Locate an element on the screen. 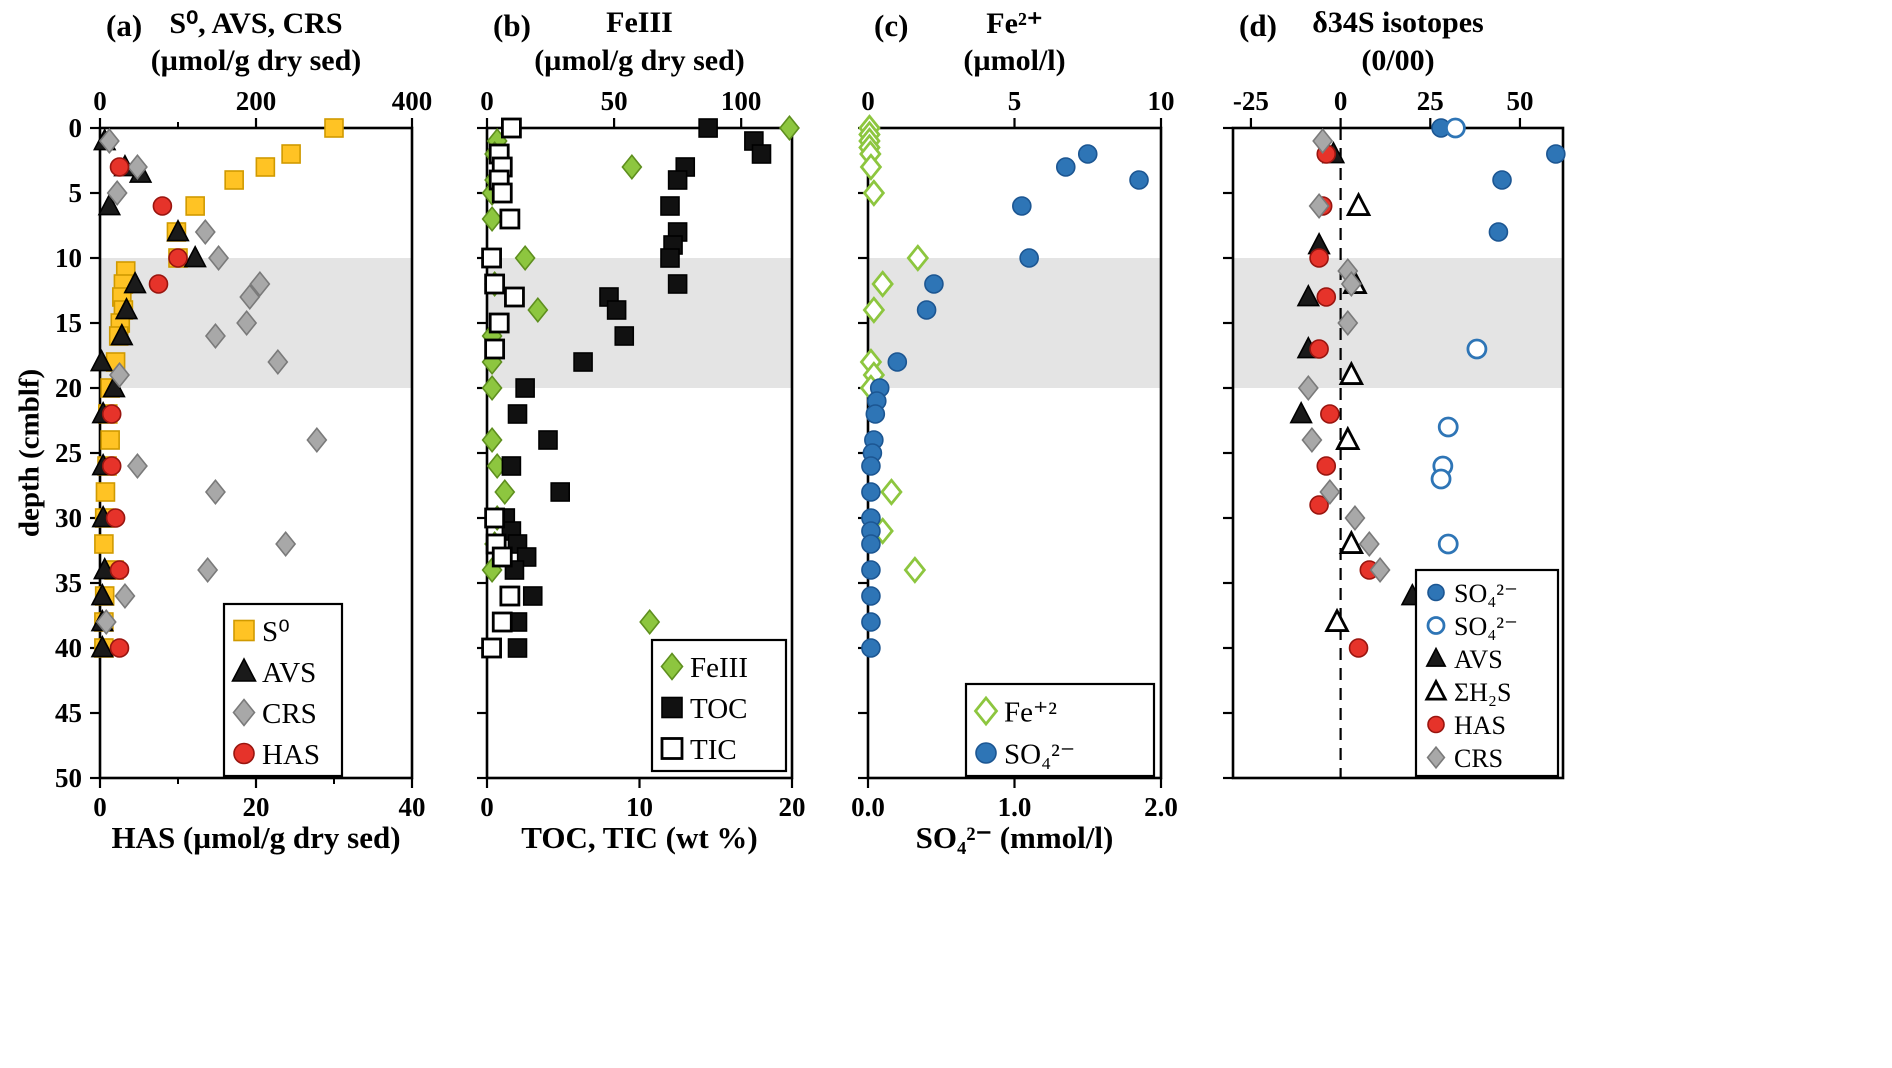 This screenshot has height=1068, width=1892. legend-label: AVS is located at coordinates (1478, 659).